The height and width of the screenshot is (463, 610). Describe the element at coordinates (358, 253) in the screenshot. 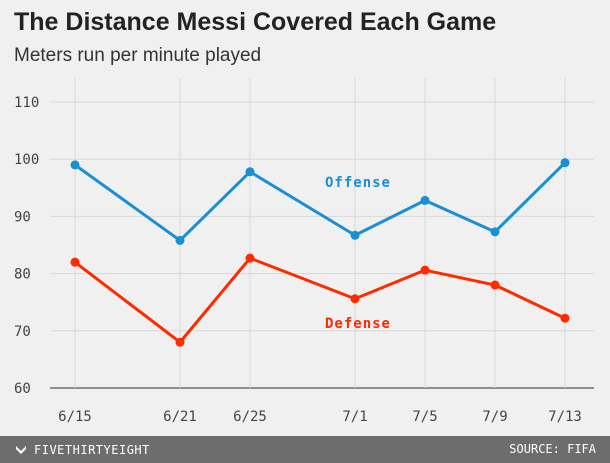

I see `series-labels: Offense Defense` at that location.